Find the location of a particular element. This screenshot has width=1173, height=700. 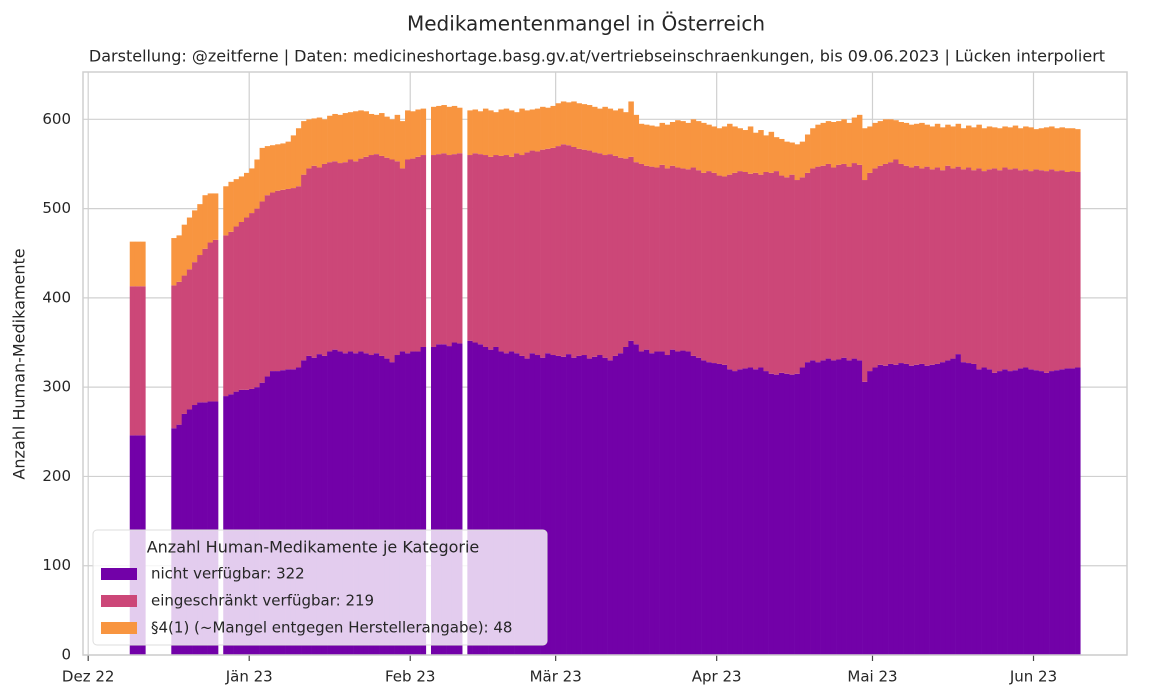

x-tick-label: Jun 23 is located at coordinates (1033, 677).